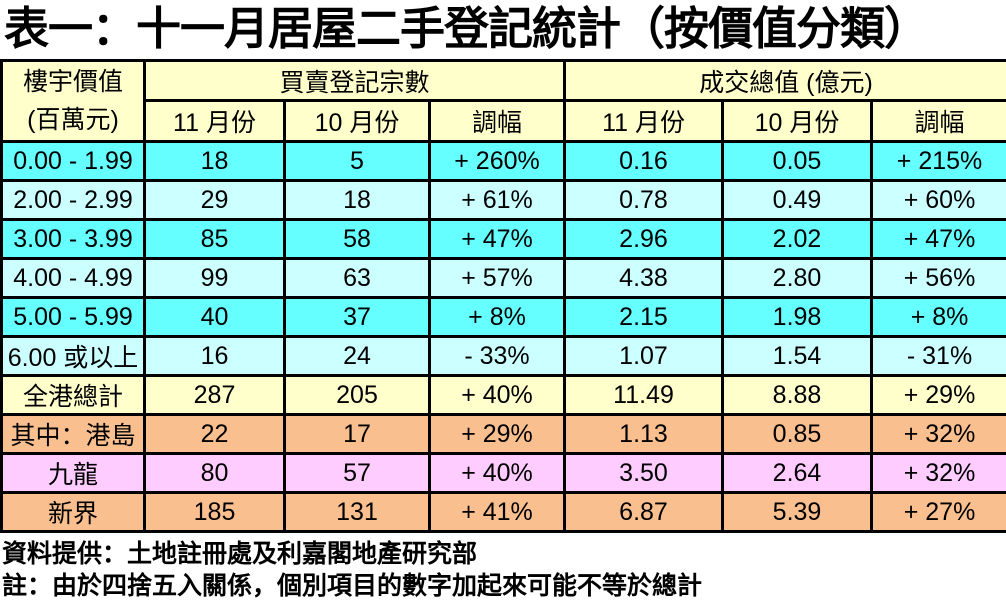 Image resolution: width=1006 pixels, height=609 pixels. I want to click on cell-val-oct: 2.80, so click(797, 278).